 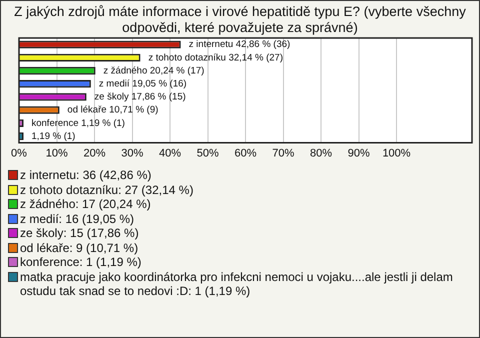 I want to click on text: z tohoto dotazníku: 27 (32,14 %), so click(x=107, y=189).